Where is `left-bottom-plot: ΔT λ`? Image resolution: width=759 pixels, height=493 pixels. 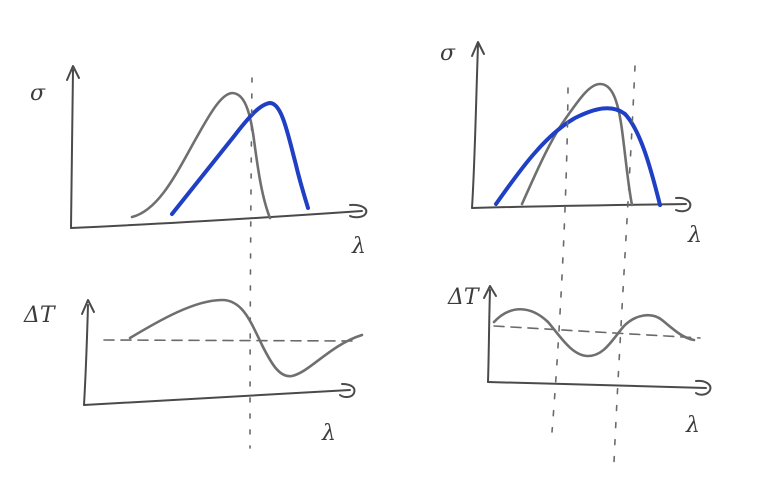
left-bottom-plot: ΔT λ is located at coordinates (193, 372).